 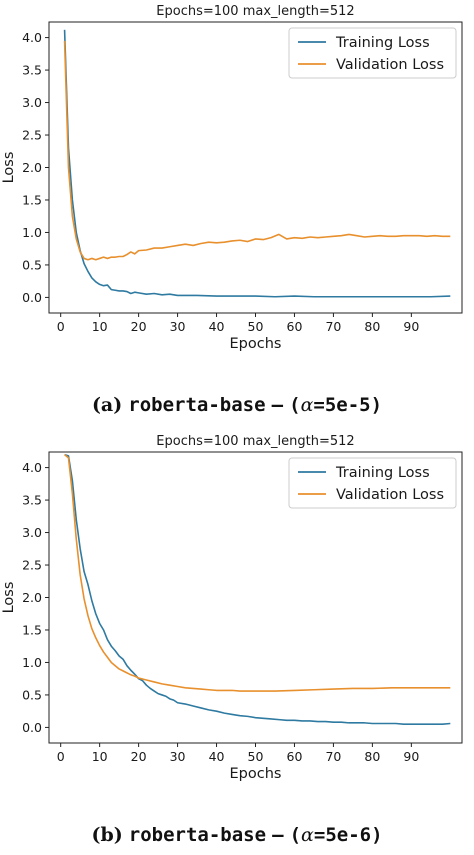 I want to click on caption-lr: =5e-5, so click(x=342, y=405).